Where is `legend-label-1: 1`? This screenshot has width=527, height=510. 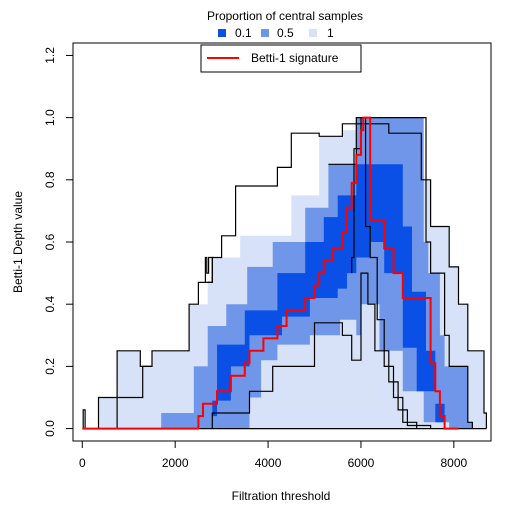
legend-label-1: 1 is located at coordinates (330, 33).